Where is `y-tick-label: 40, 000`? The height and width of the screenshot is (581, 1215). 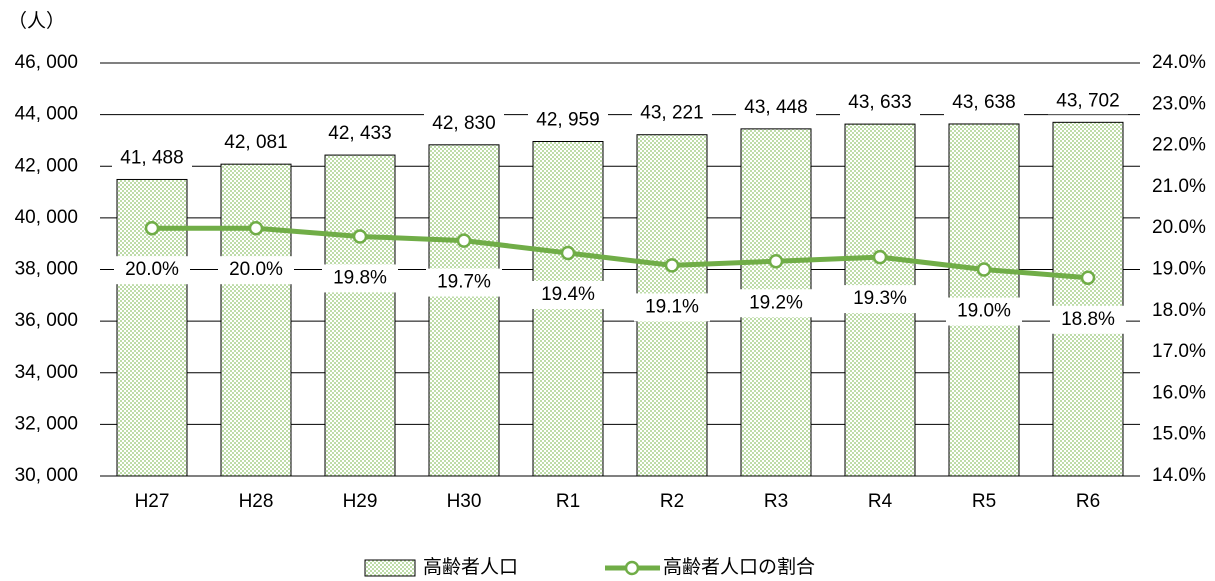 y-tick-label: 40, 000 is located at coordinates (46, 217).